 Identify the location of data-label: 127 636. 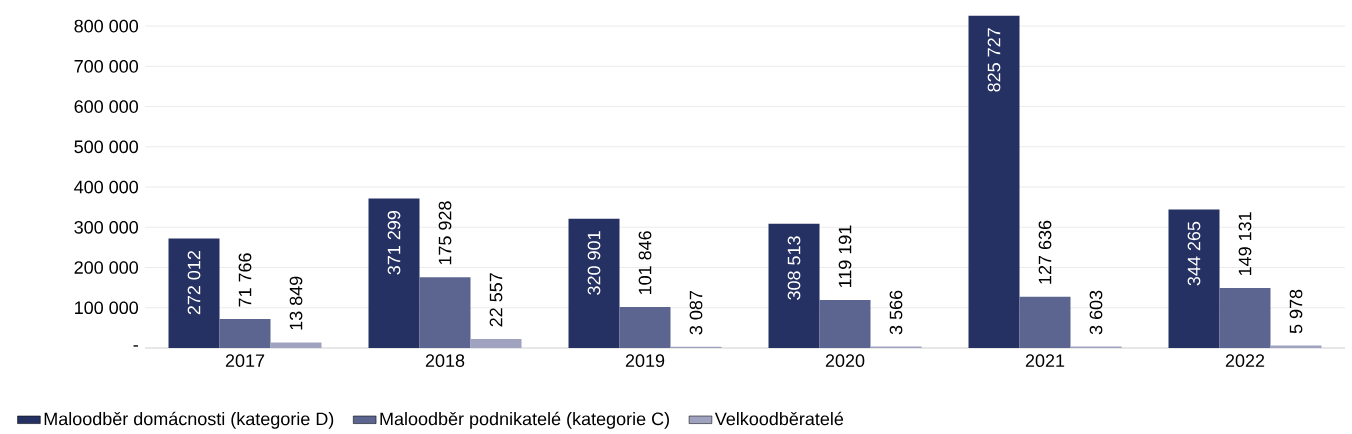
(1045, 252).